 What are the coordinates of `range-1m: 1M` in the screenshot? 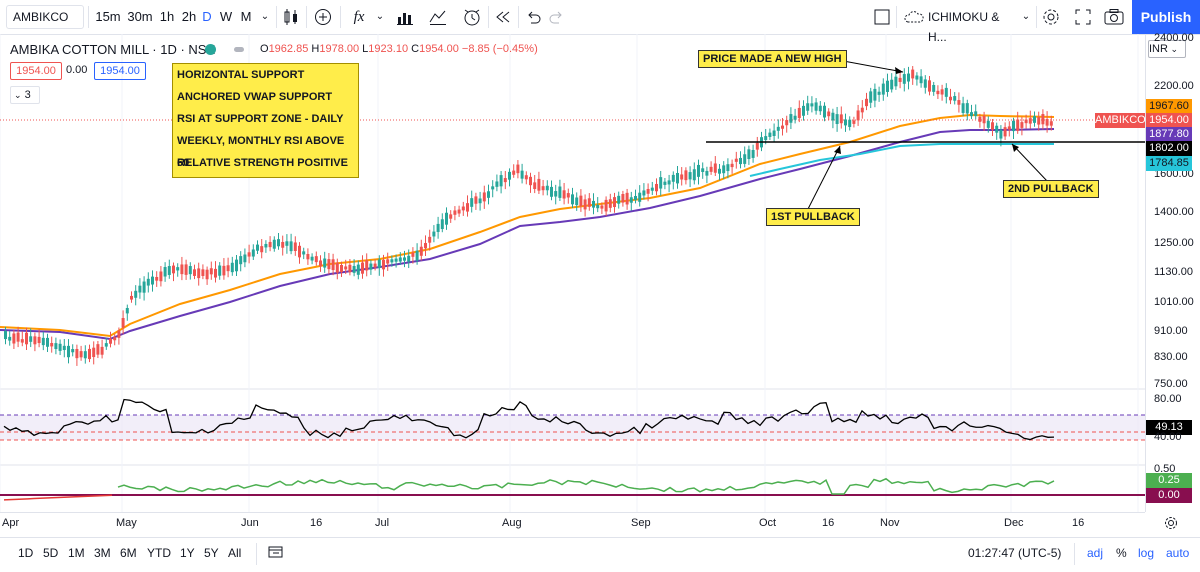 It's located at (76, 553).